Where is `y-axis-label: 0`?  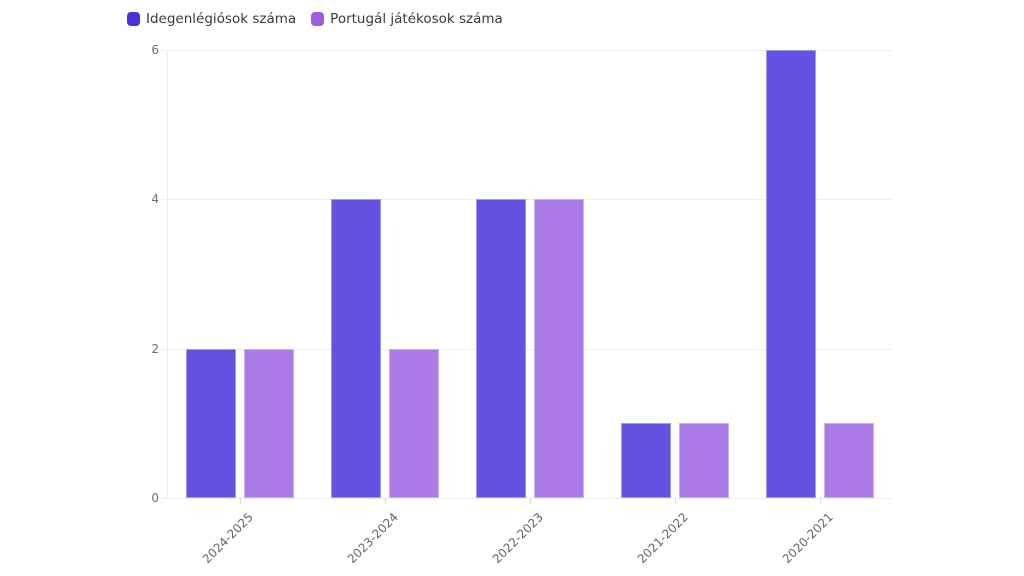
y-axis-label: 0 is located at coordinates (155, 498).